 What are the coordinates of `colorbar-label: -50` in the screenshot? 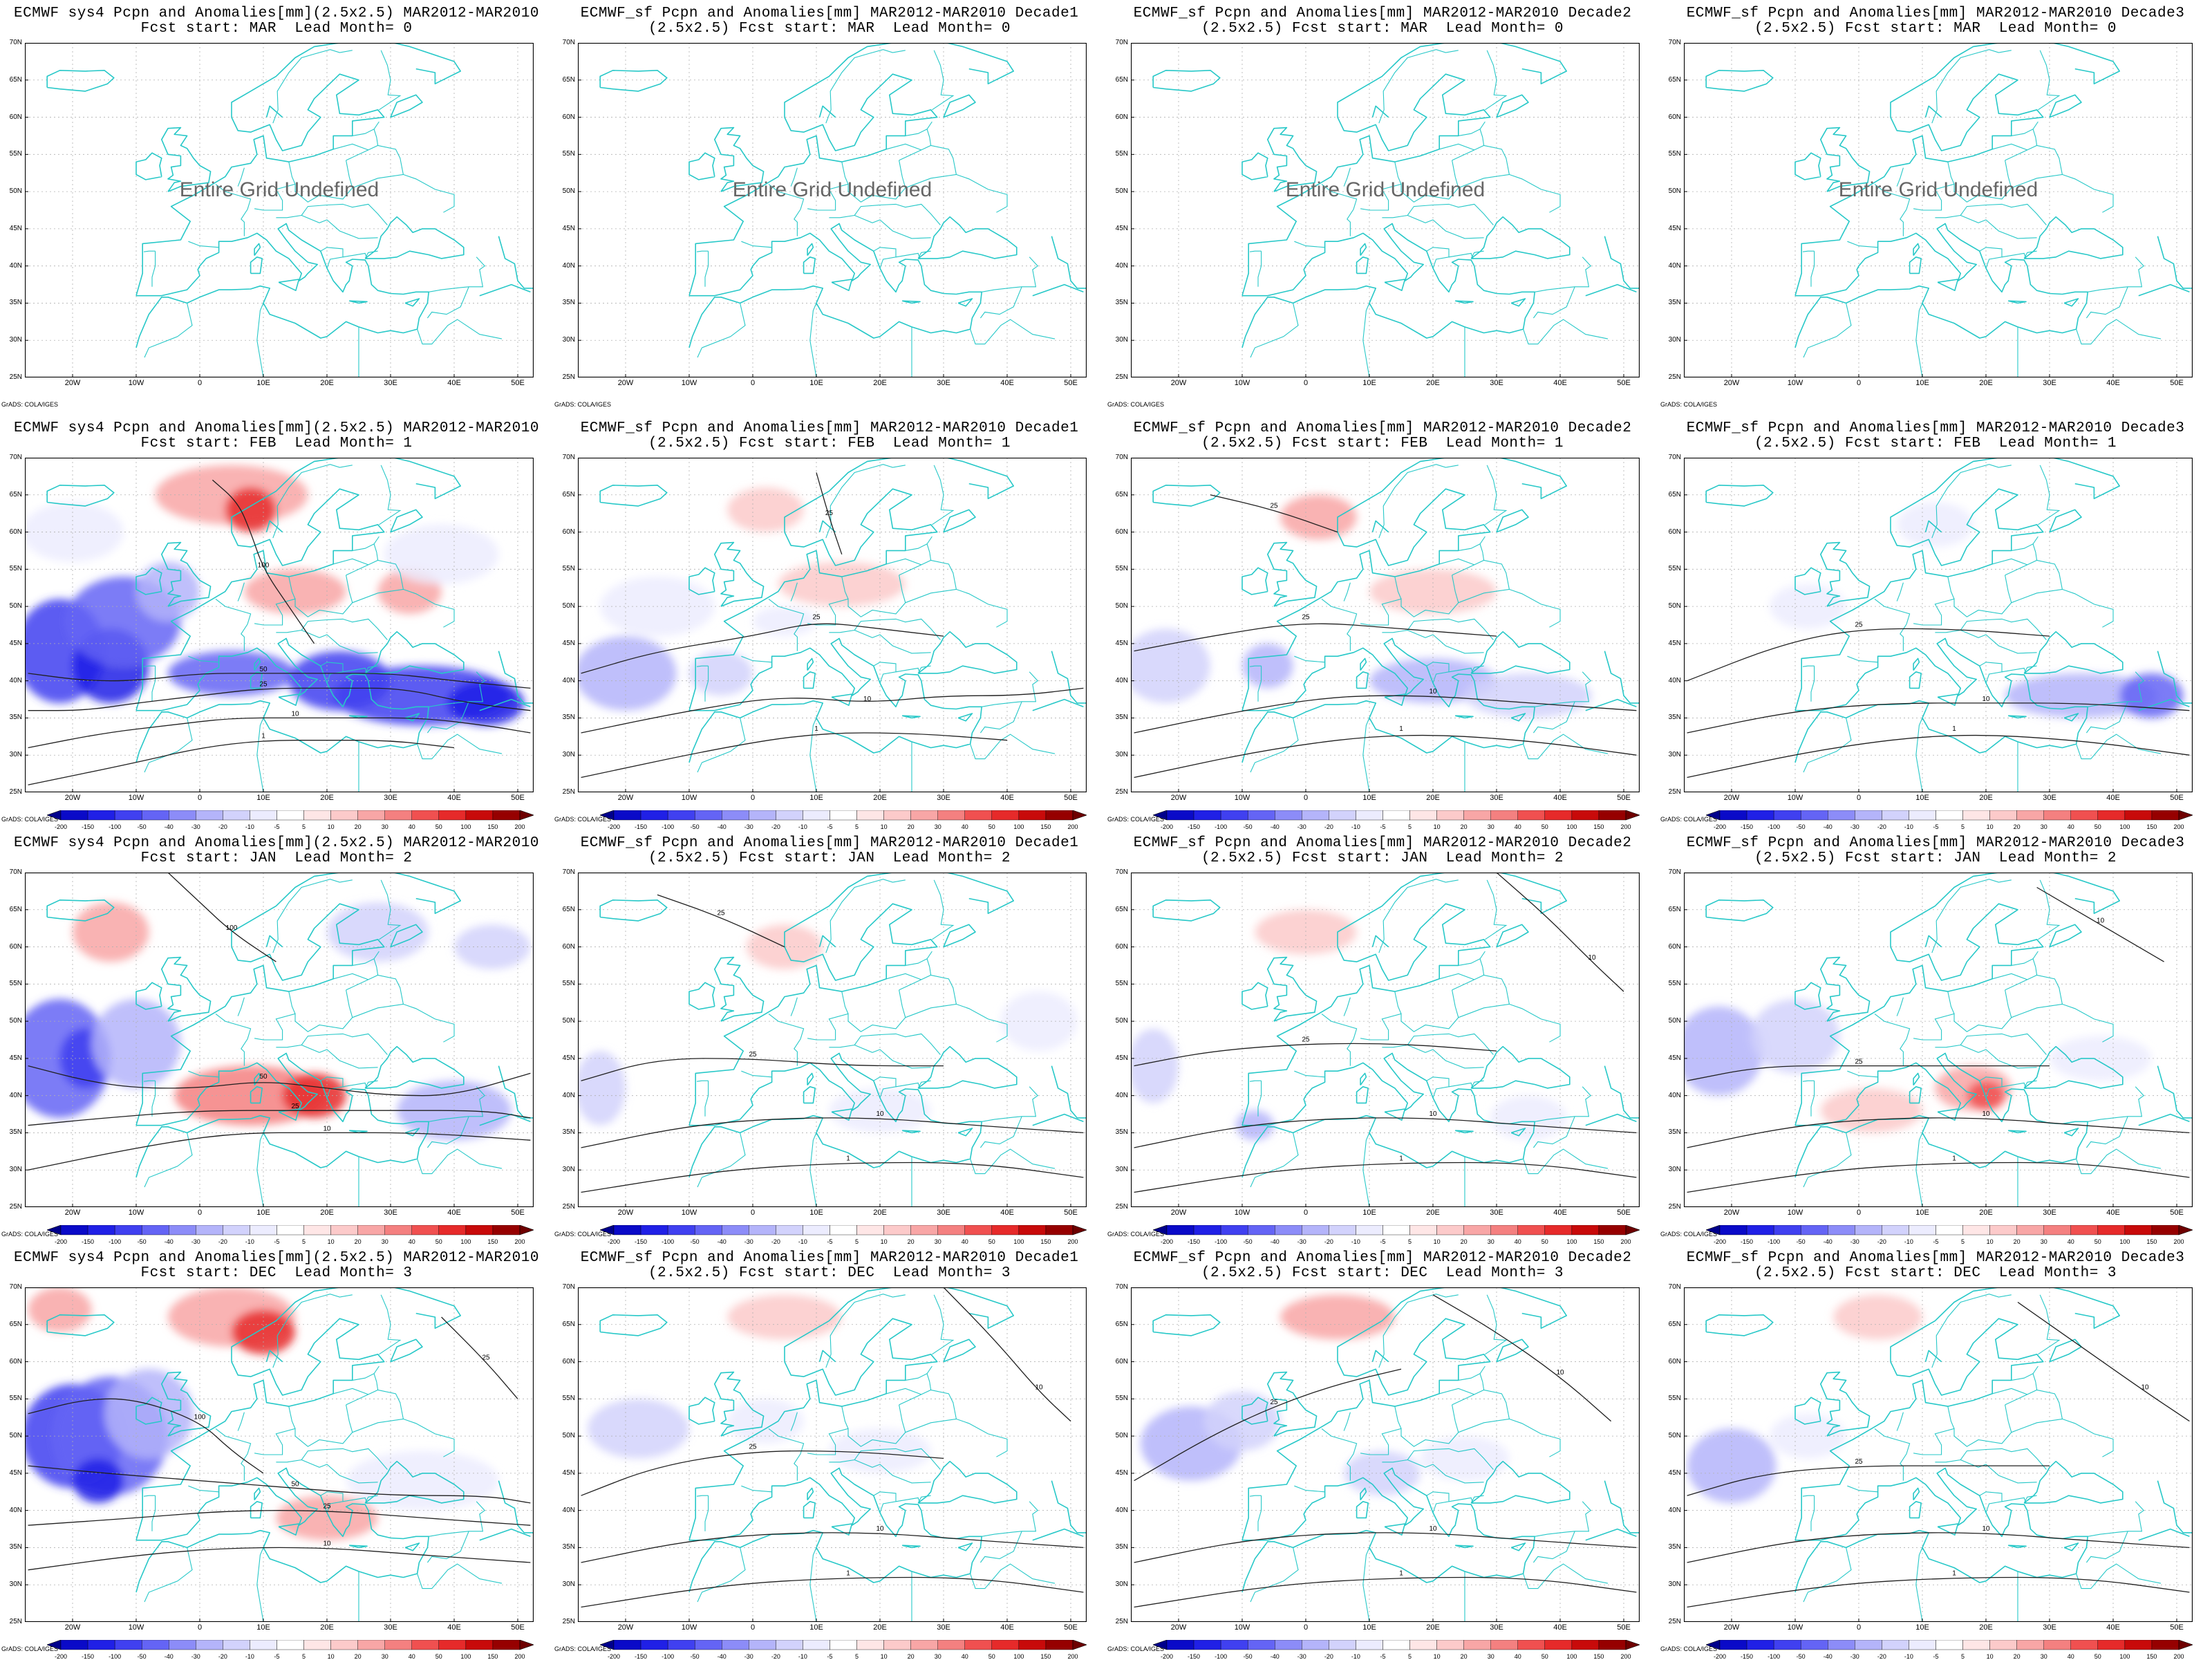 It's located at (142, 1656).